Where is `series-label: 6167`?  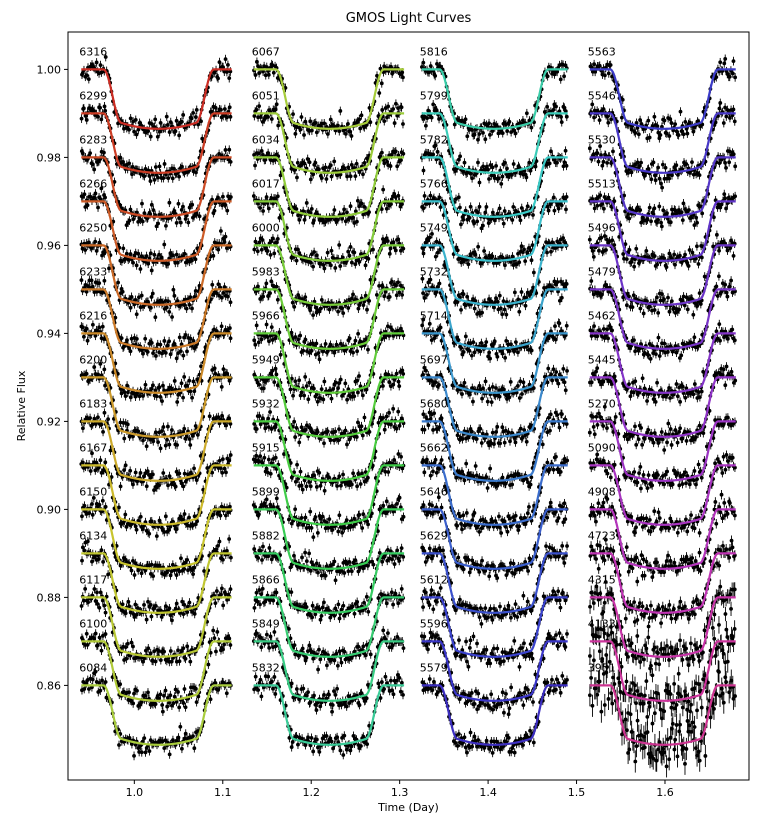 series-label: 6167 is located at coordinates (93, 447).